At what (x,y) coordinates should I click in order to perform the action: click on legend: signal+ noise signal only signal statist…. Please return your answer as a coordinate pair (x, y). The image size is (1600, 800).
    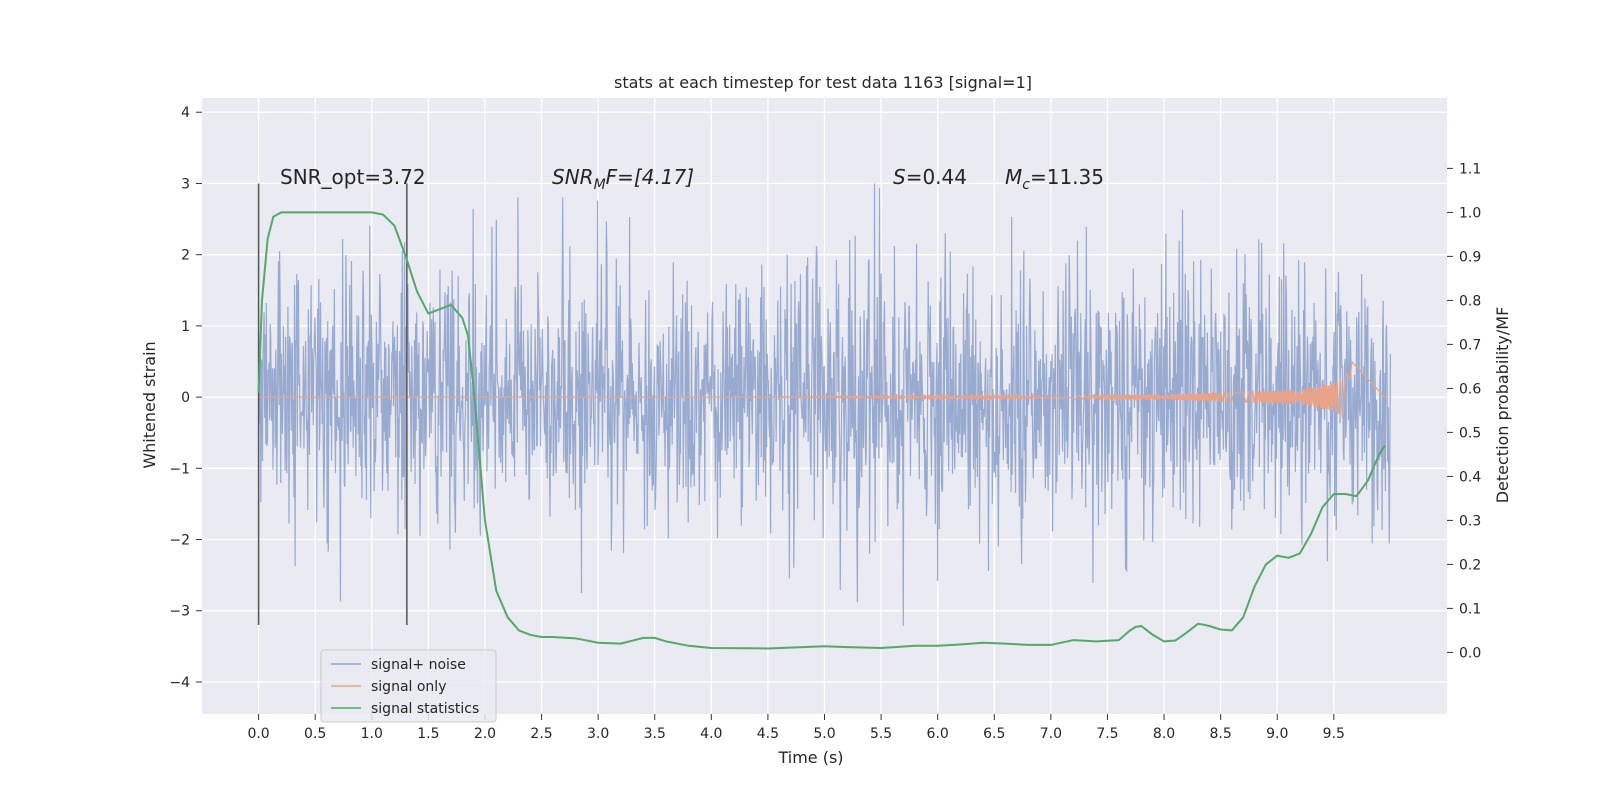
    Looking at the image, I should click on (408, 686).